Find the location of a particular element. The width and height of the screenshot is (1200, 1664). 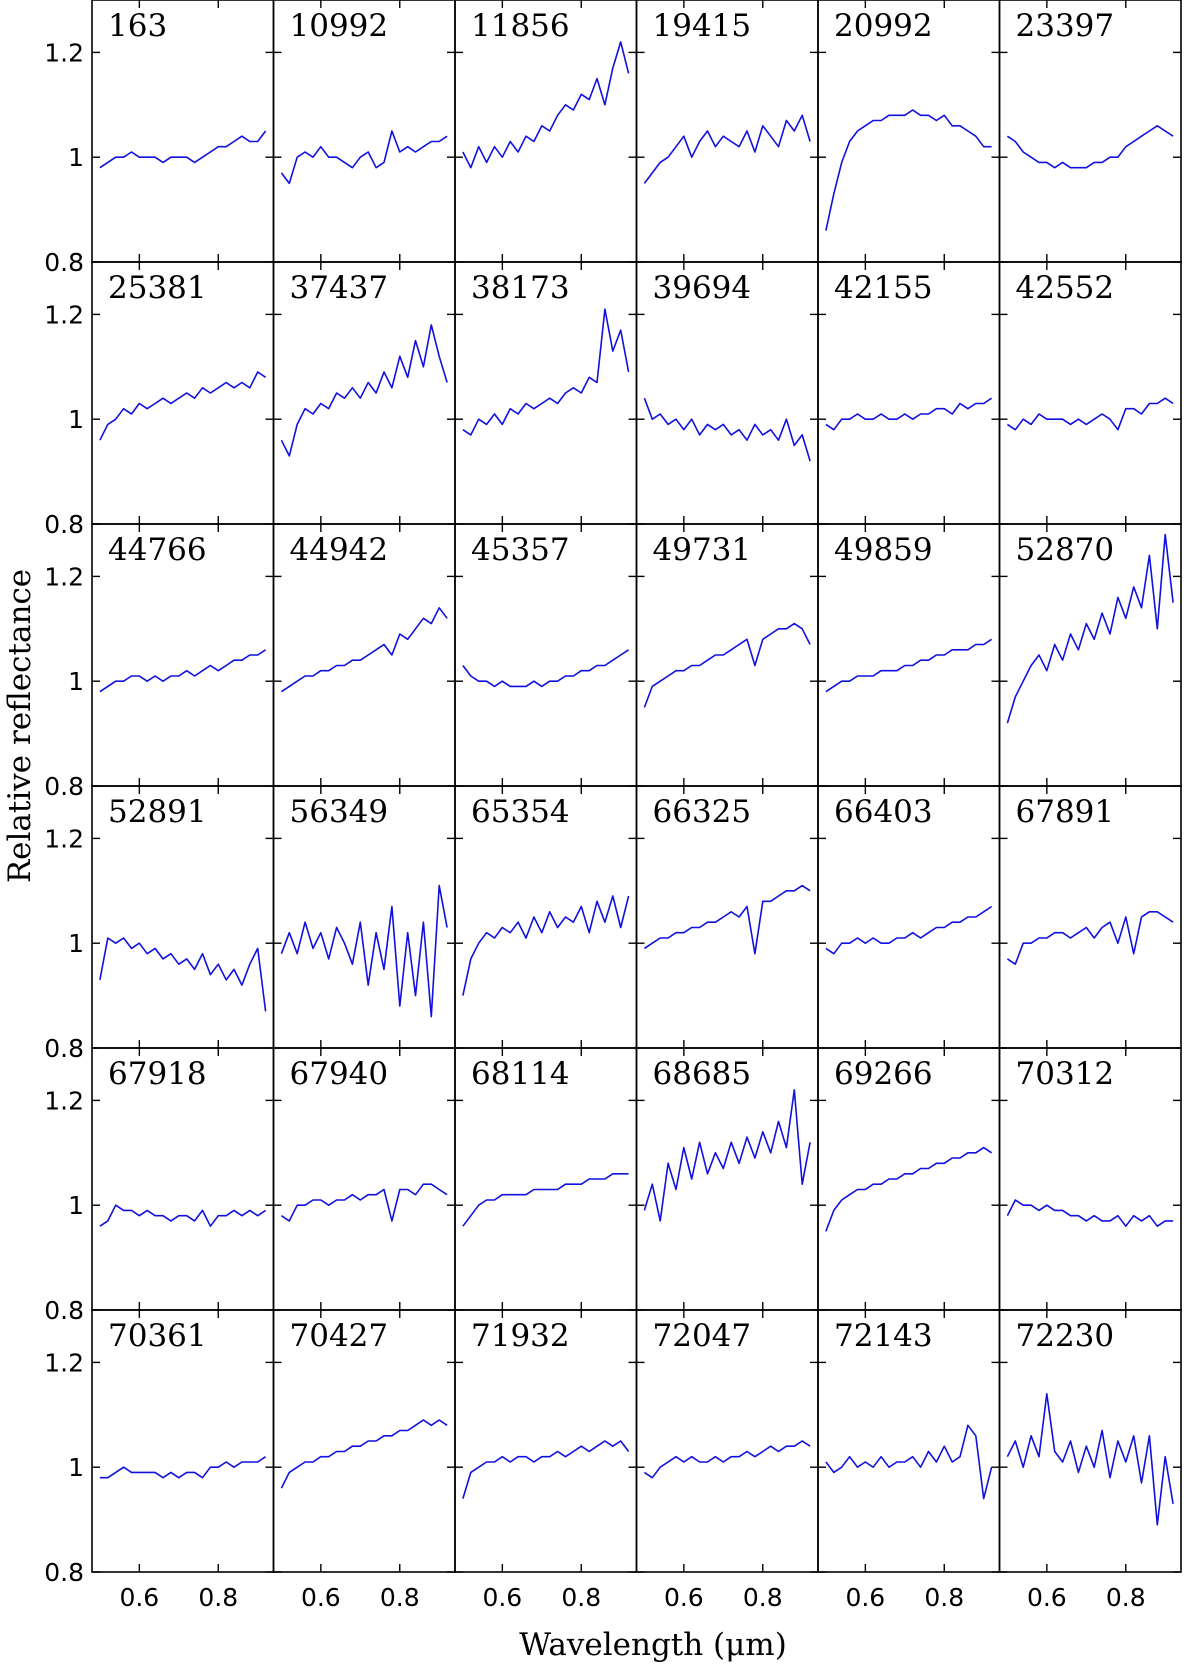

panel-title: 67918 is located at coordinates (157, 1074).